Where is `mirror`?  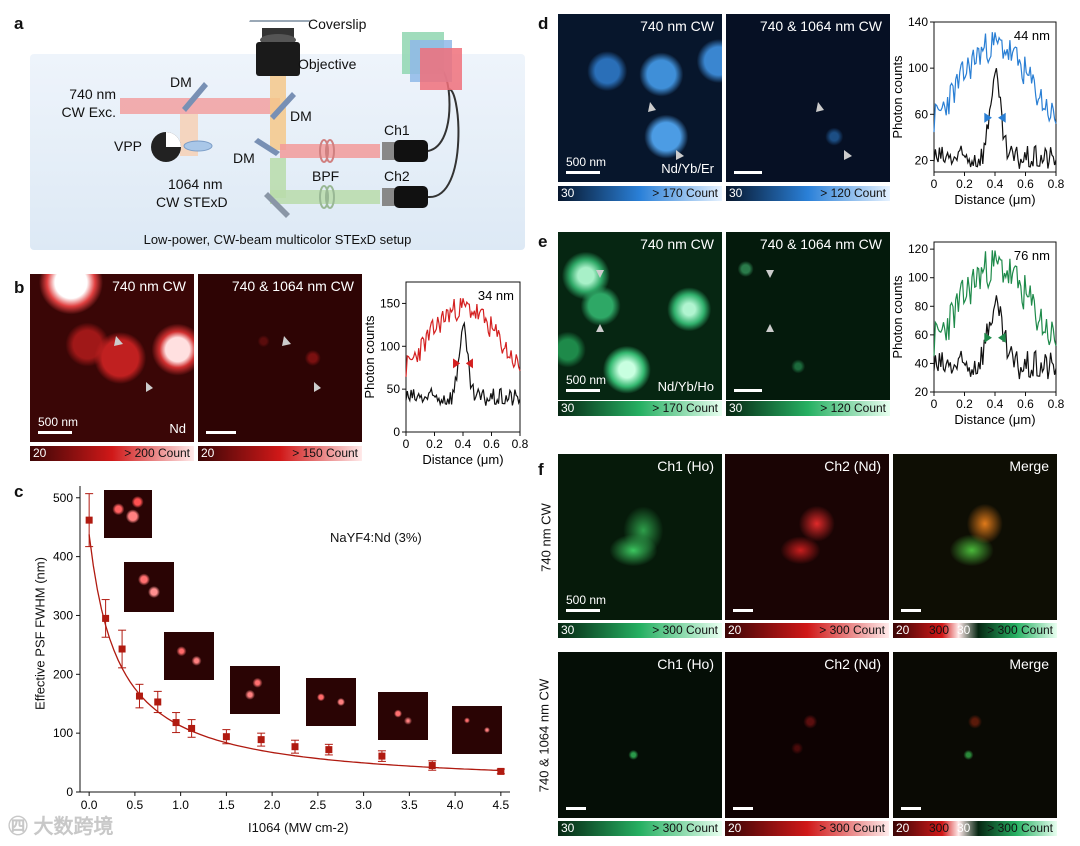
mirror is located at coordinates (277, 205).